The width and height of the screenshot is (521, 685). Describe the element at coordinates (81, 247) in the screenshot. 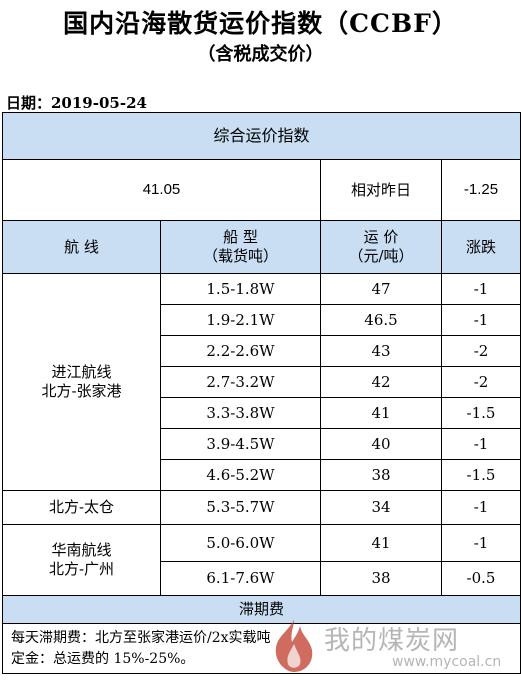

I see `col-header-route: 航 线` at that location.